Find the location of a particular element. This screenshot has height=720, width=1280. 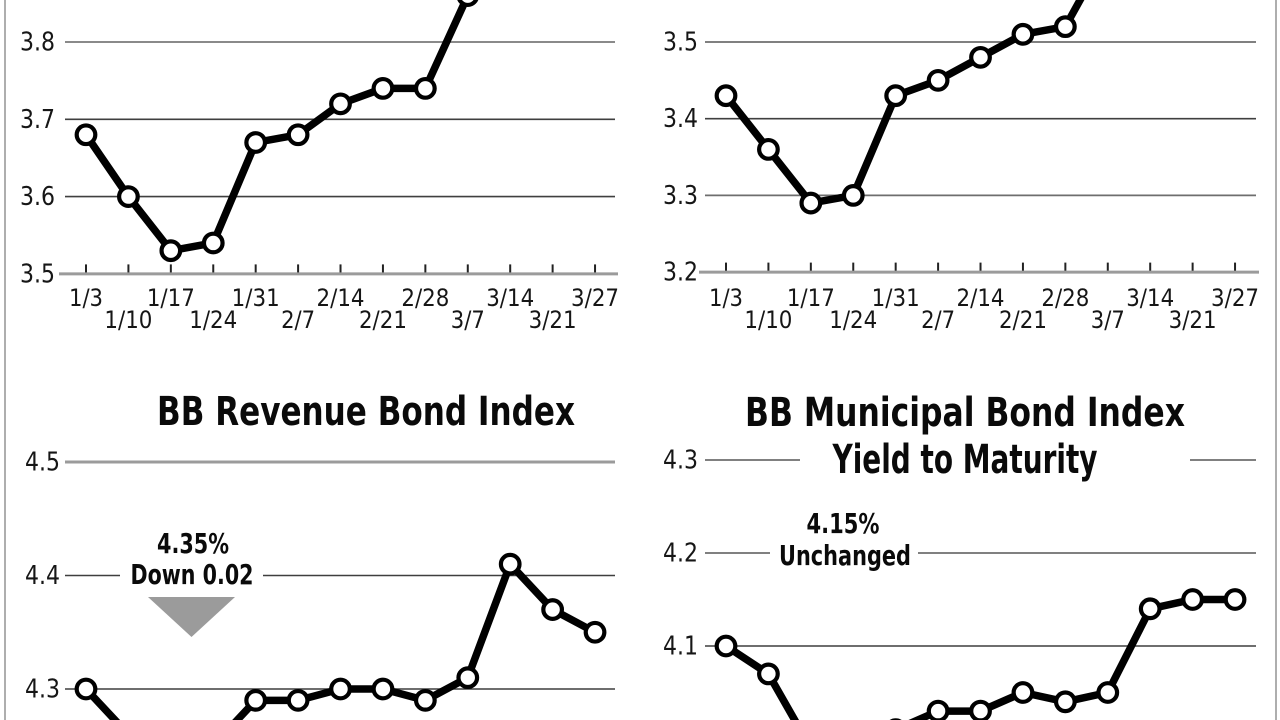

down-arrow-icon is located at coordinates (191, 617).